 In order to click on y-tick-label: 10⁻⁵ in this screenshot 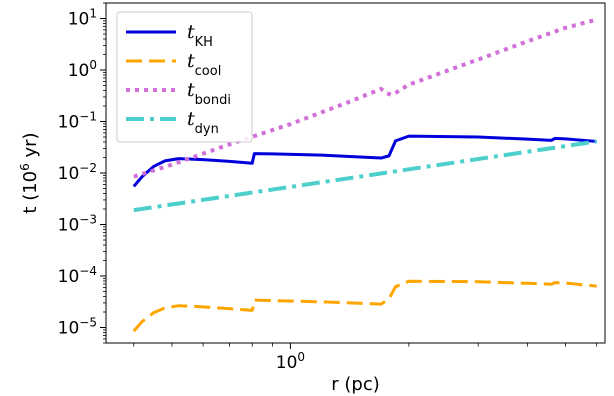, I will do `click(77, 326)`.